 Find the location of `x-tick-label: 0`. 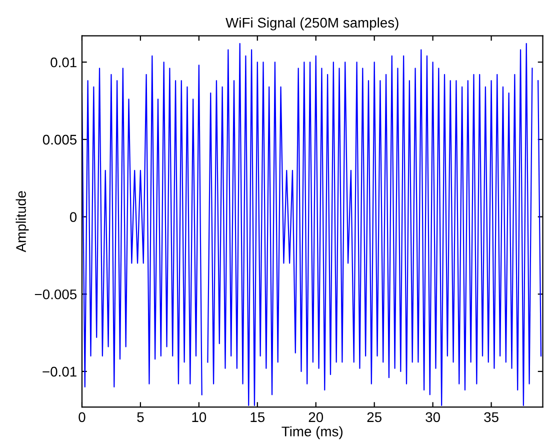

x-tick-label: 0 is located at coordinates (82, 417).